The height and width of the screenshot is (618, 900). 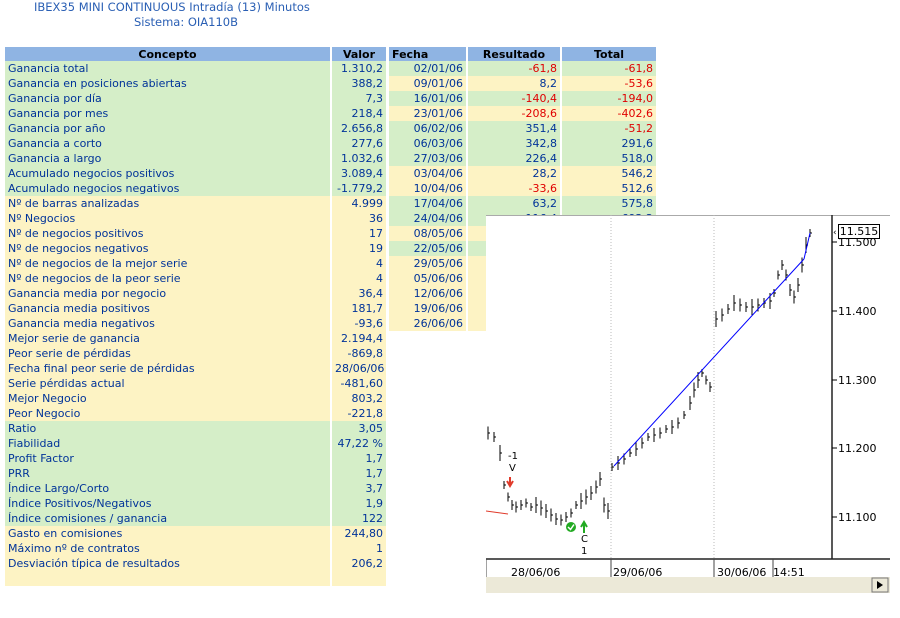 I want to click on concept-cell: Mejor Negocio, so click(x=168, y=398).